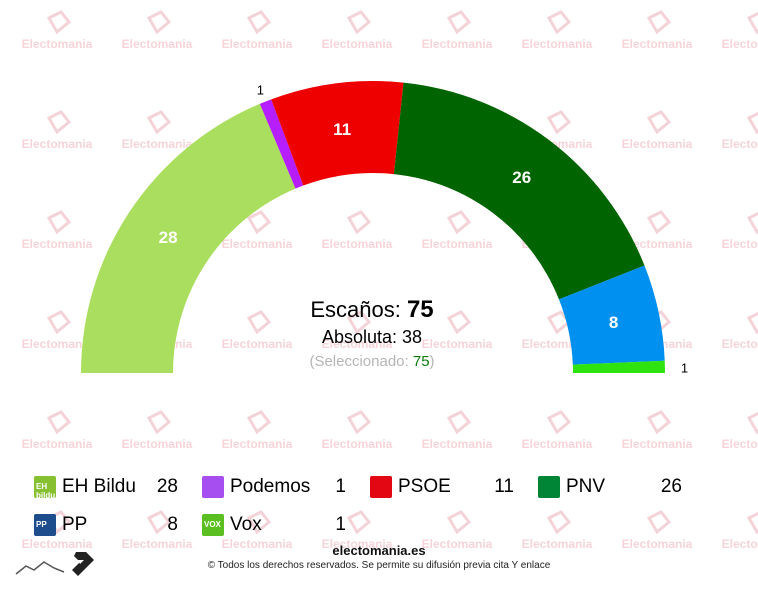 The image size is (758, 590). Describe the element at coordinates (85, 487) in the screenshot. I see `legend-item-eh-bildu: EH bildu EH Bildu` at that location.